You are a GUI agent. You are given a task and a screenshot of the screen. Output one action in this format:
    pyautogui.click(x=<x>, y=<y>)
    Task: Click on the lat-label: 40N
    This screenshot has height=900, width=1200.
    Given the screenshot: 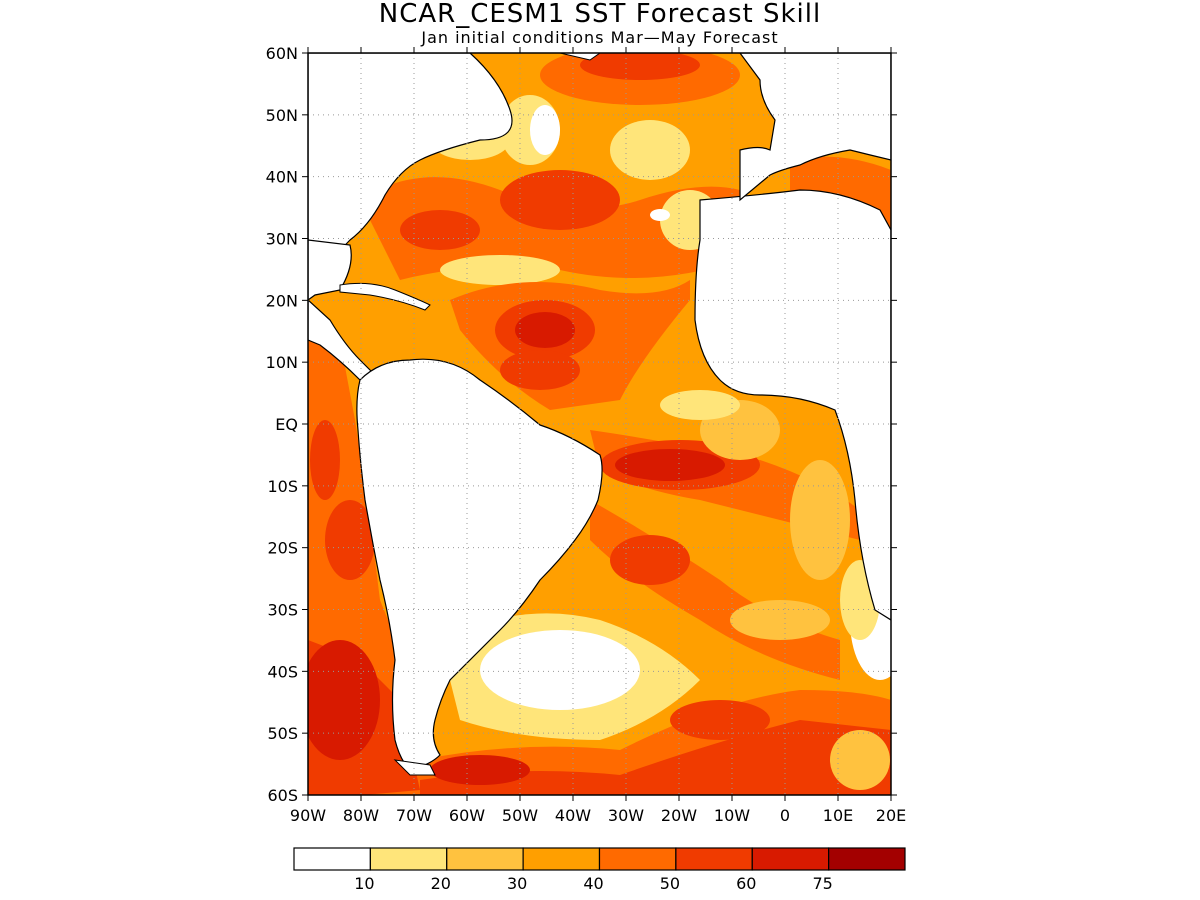 What is the action you would take?
    pyautogui.click(x=282, y=177)
    